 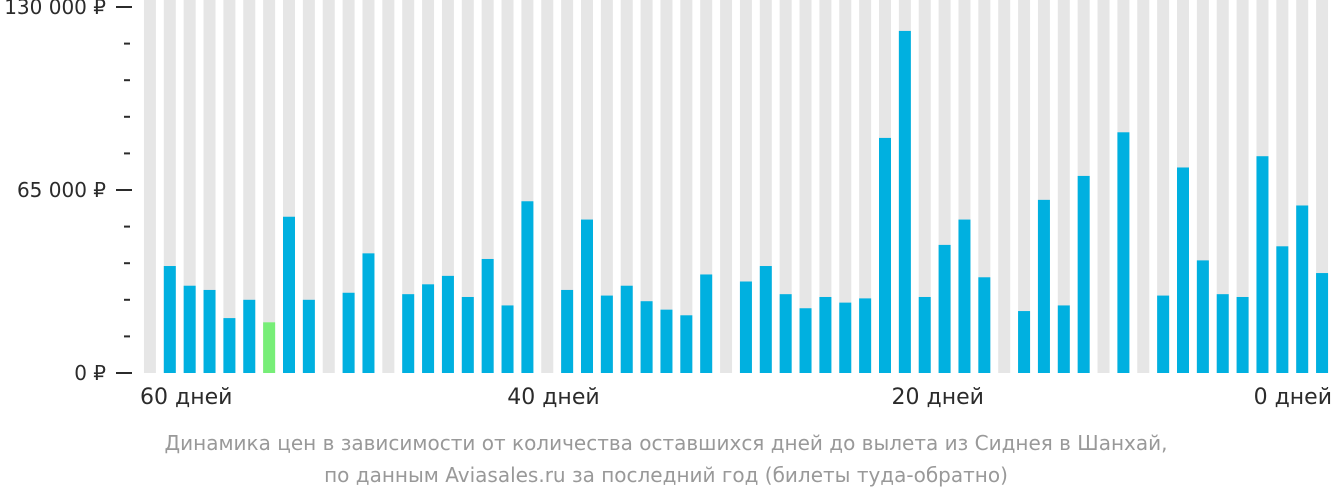 What do you see at coordinates (90, 373) in the screenshot?
I see `y-tick-label: 0 ₽` at bounding box center [90, 373].